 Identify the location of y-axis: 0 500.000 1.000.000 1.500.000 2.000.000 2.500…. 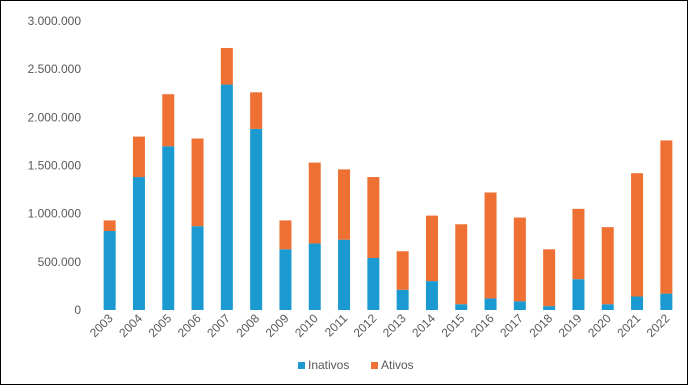
(55, 165).